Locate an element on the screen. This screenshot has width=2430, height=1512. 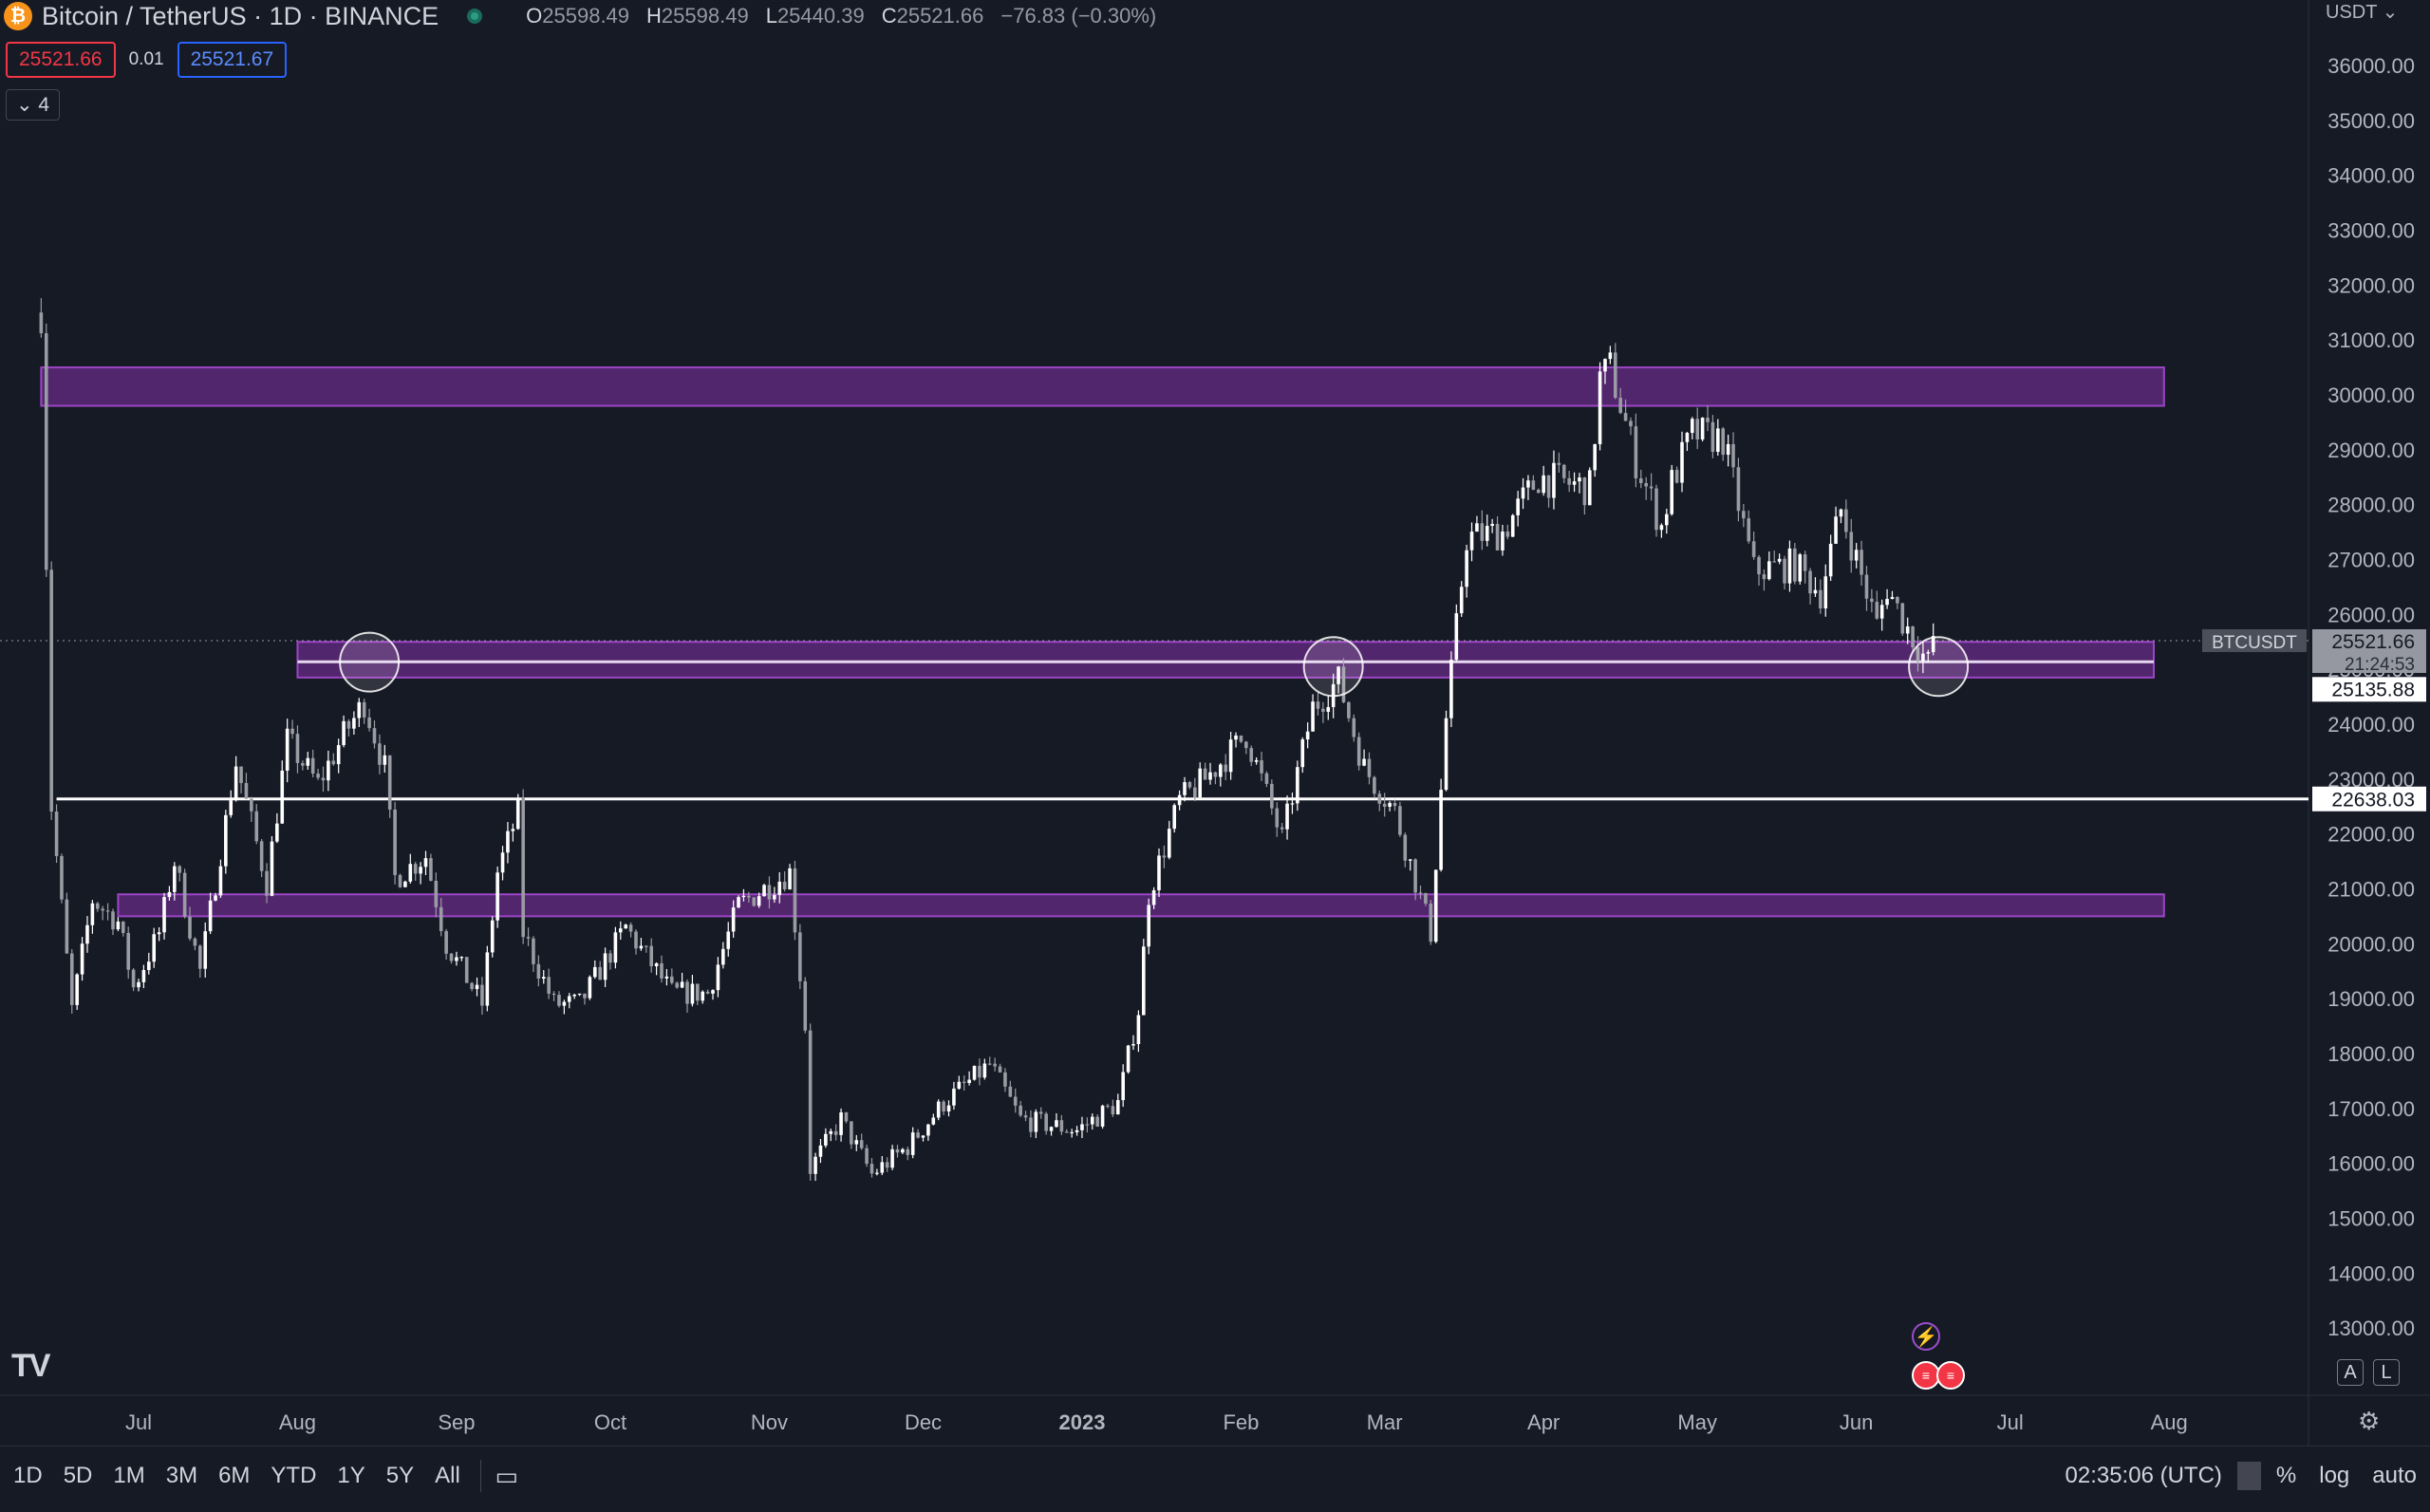
market-status-icon is located at coordinates (475, 17).